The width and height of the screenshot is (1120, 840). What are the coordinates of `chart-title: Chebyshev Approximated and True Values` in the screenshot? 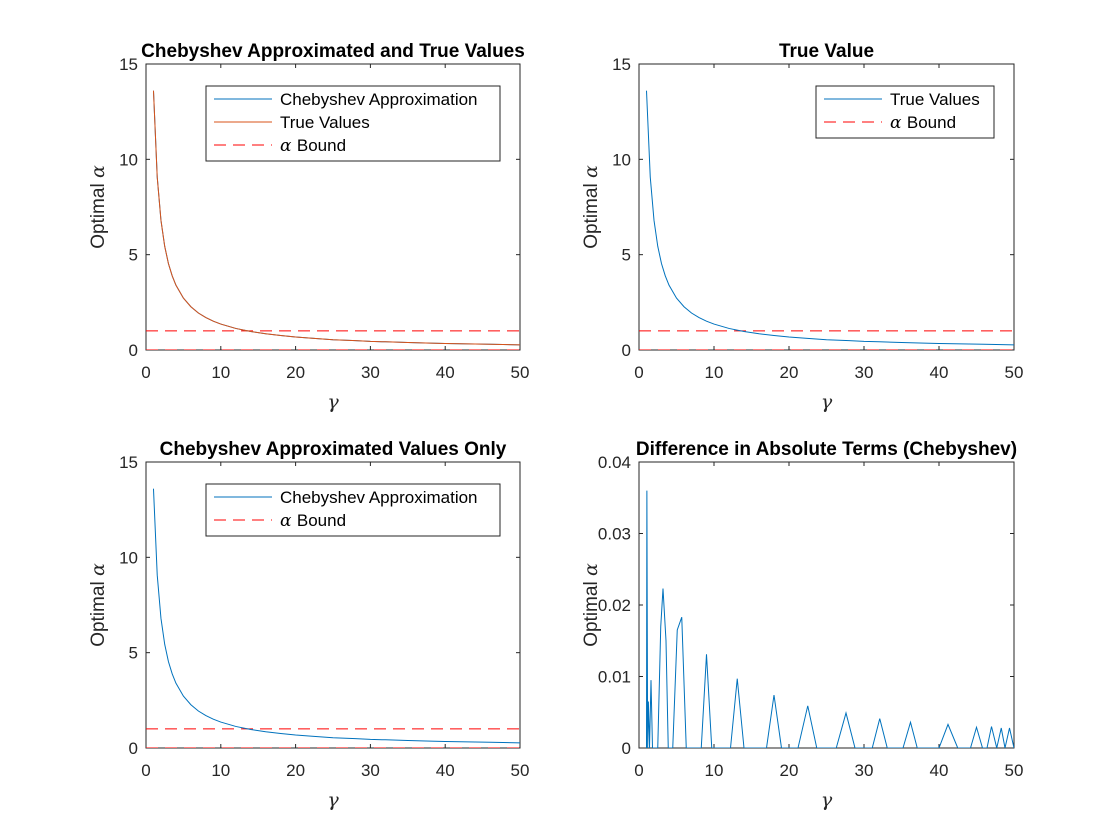 It's located at (333, 51).